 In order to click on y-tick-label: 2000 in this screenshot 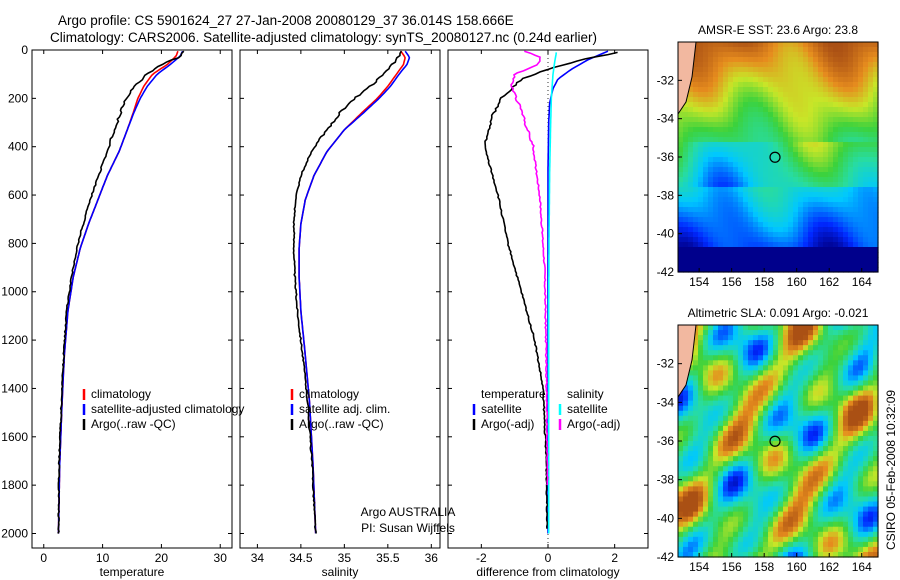, I will do `click(14, 533)`.